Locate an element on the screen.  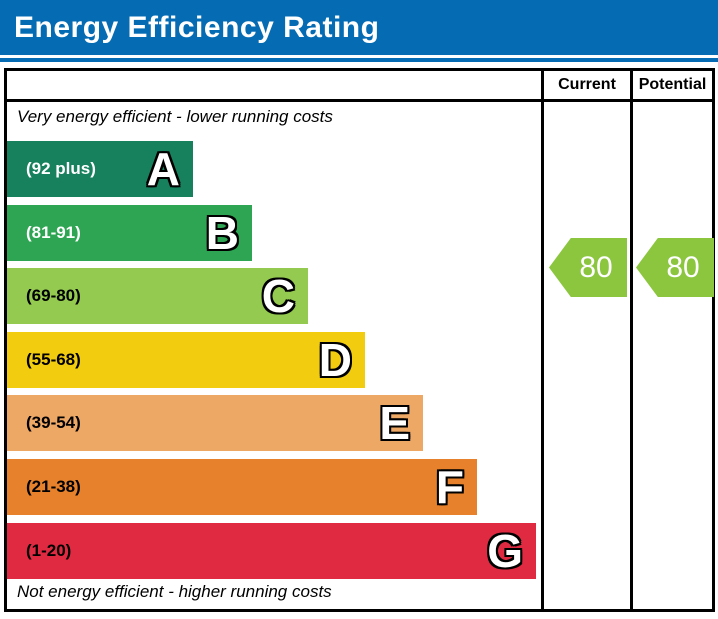
current-rating-value: 80 is located at coordinates (596, 267).